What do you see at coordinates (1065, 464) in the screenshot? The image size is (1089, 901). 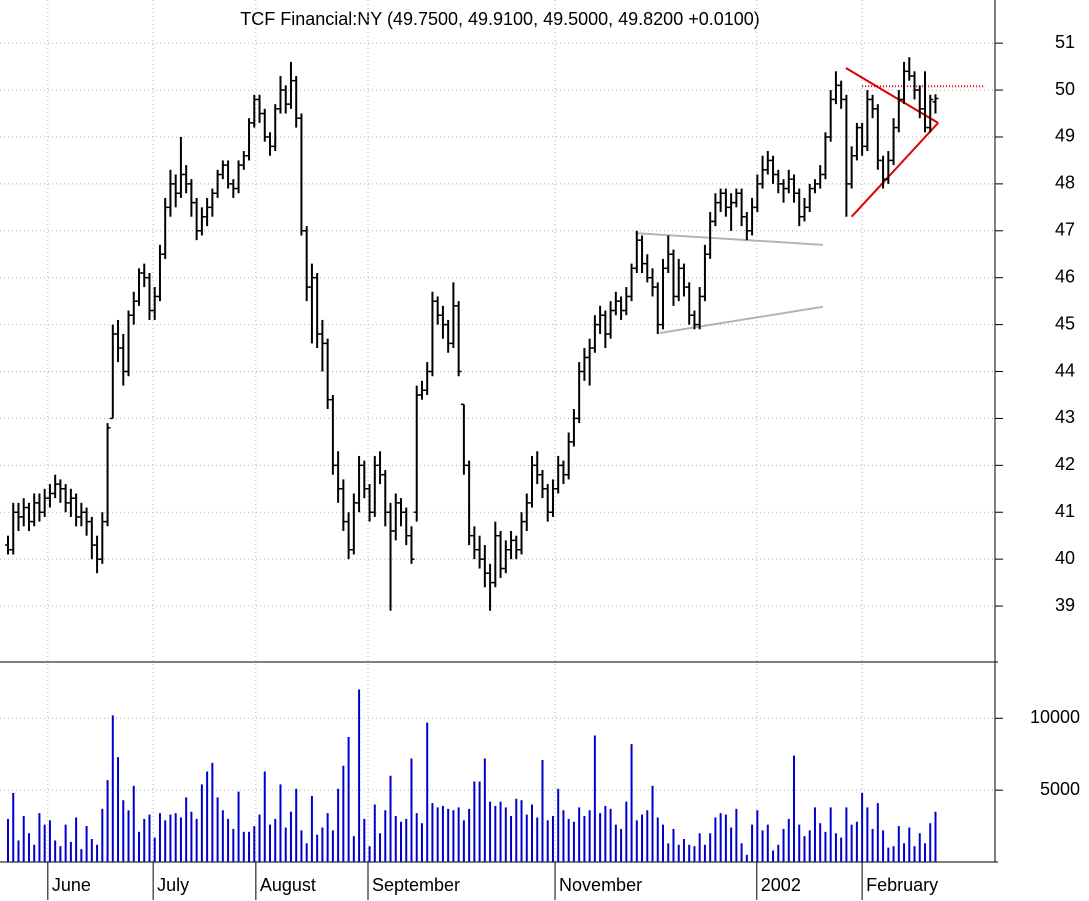 I see `y-tick-label: 42` at bounding box center [1065, 464].